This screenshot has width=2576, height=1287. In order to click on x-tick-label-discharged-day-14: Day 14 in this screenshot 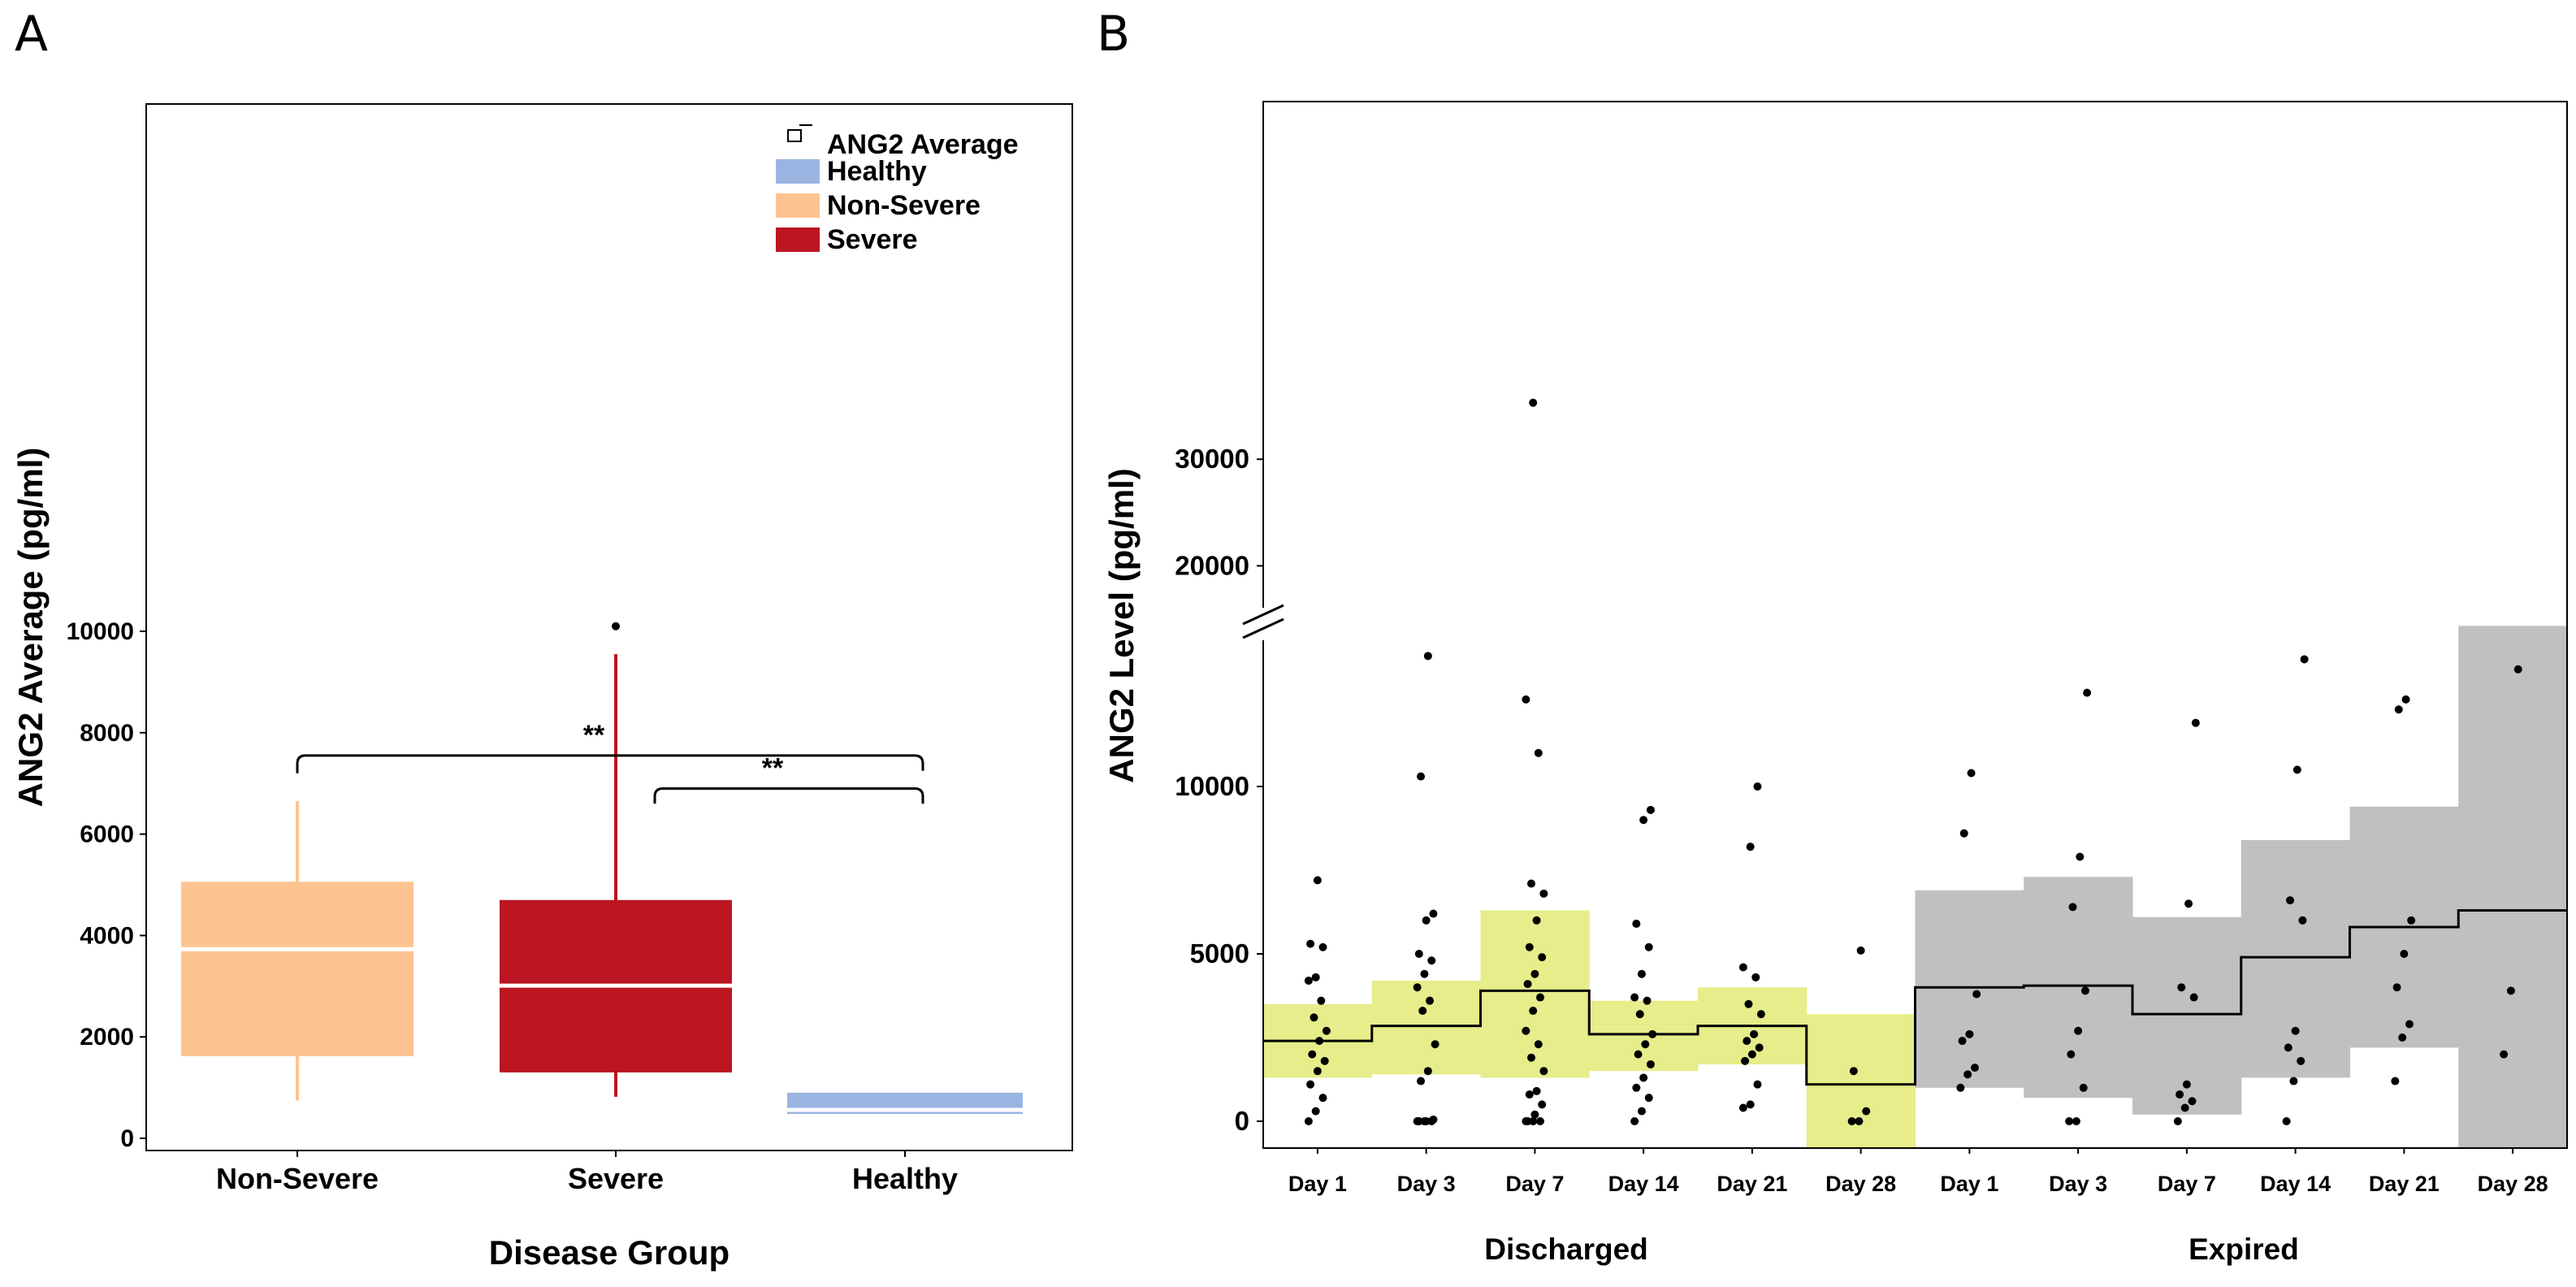, I will do `click(1644, 1184)`.